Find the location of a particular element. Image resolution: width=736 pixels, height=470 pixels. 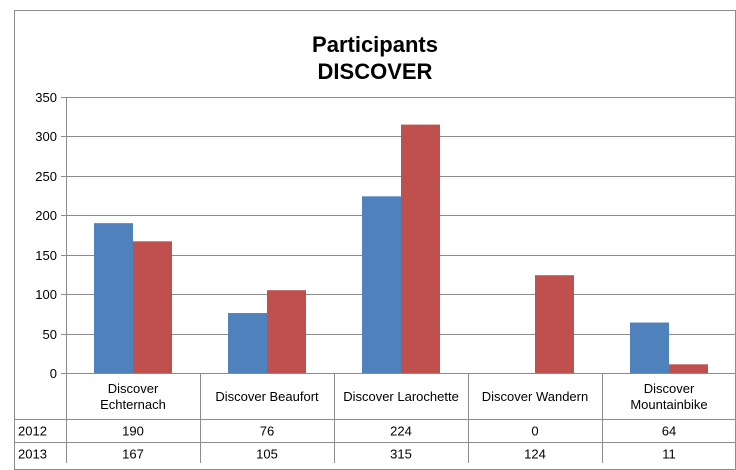

data-value-2012-3: 0 is located at coordinates (534, 431).